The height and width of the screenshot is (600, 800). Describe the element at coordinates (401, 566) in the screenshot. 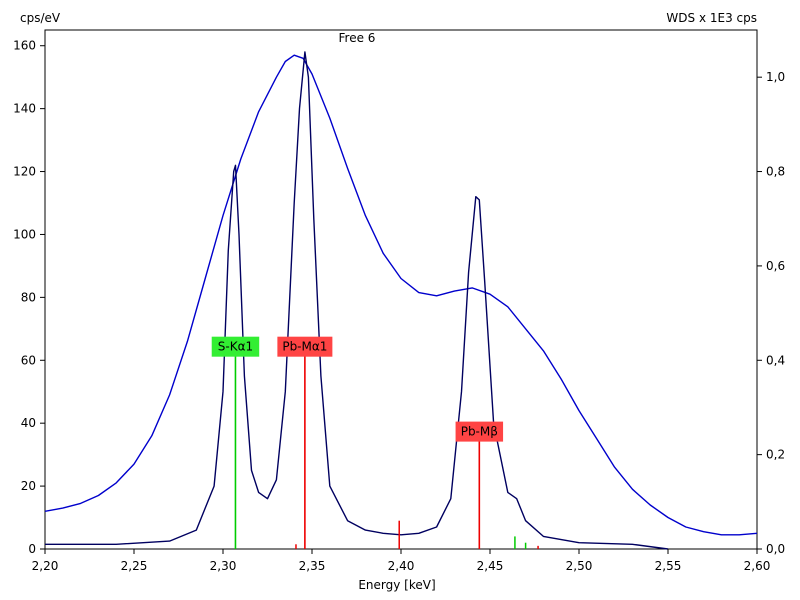

I see `x-tick-label: 2,40` at that location.